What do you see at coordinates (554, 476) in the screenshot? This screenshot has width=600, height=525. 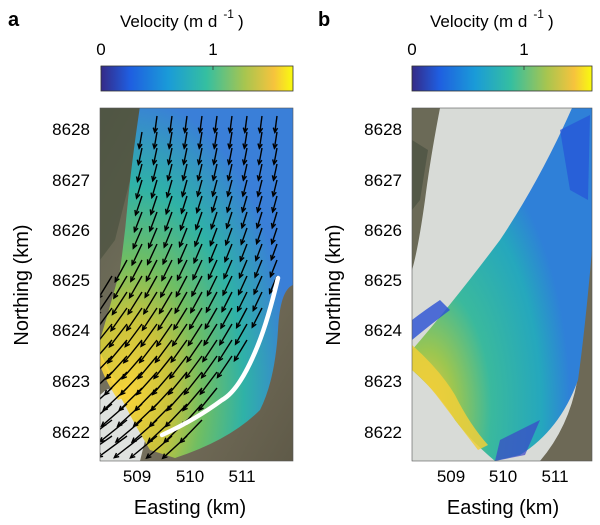 I see `x-tick-511-b: 511` at bounding box center [554, 476].